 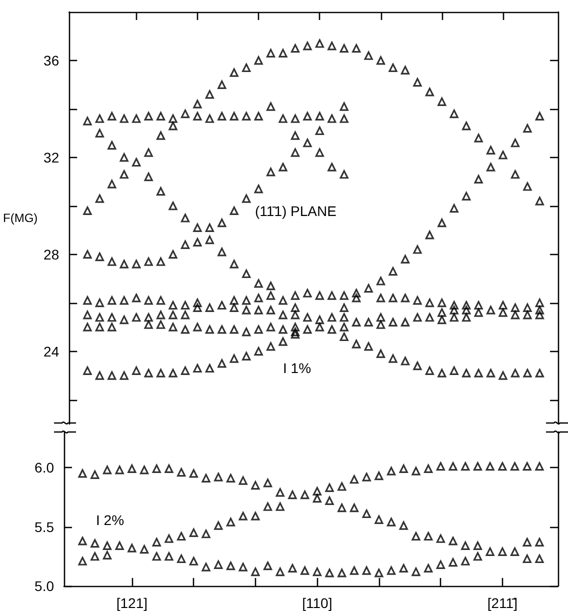 What do you see at coordinates (502, 603) in the screenshot?
I see `x-tick-label: [211̄]` at bounding box center [502, 603].